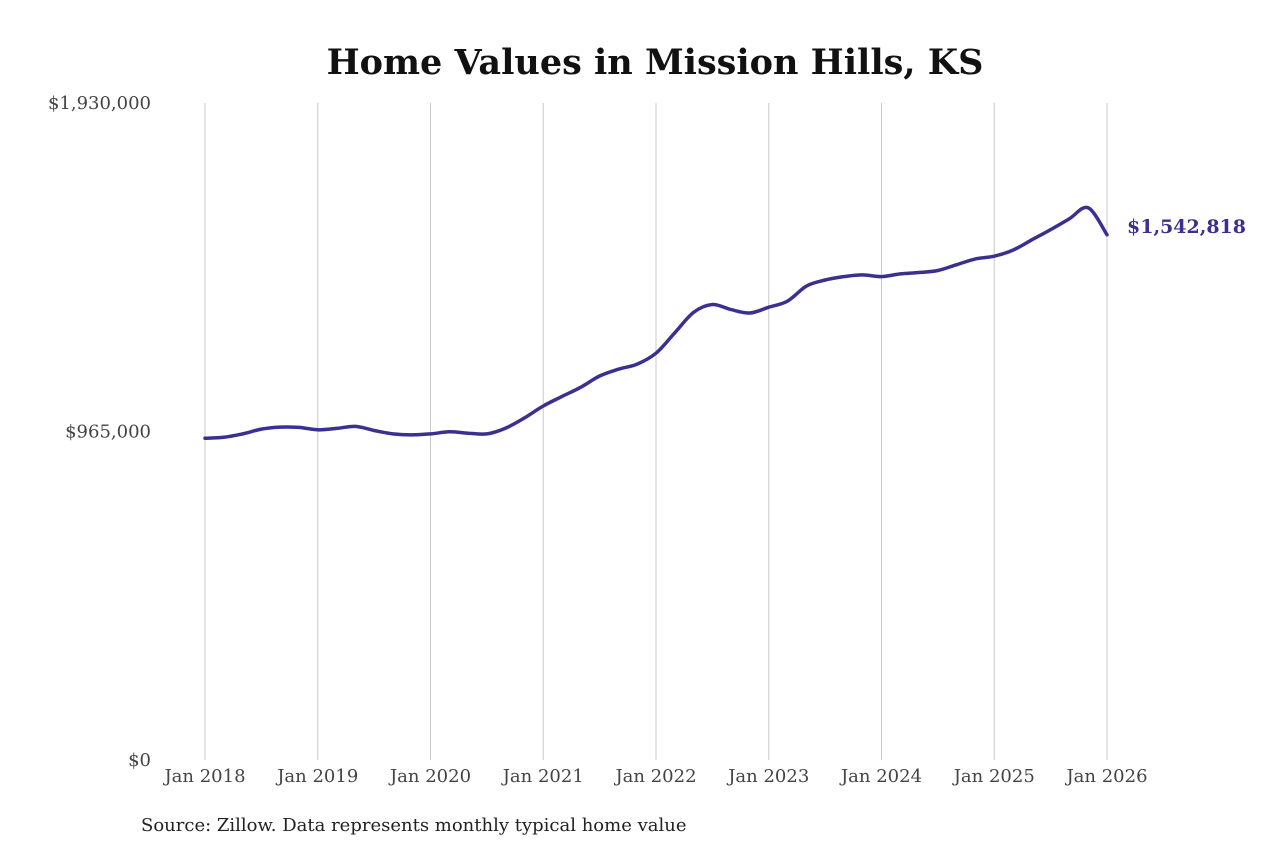 This screenshot has width=1280, height=858. I want to click on x-tick-label: Jan 2019, so click(316, 776).